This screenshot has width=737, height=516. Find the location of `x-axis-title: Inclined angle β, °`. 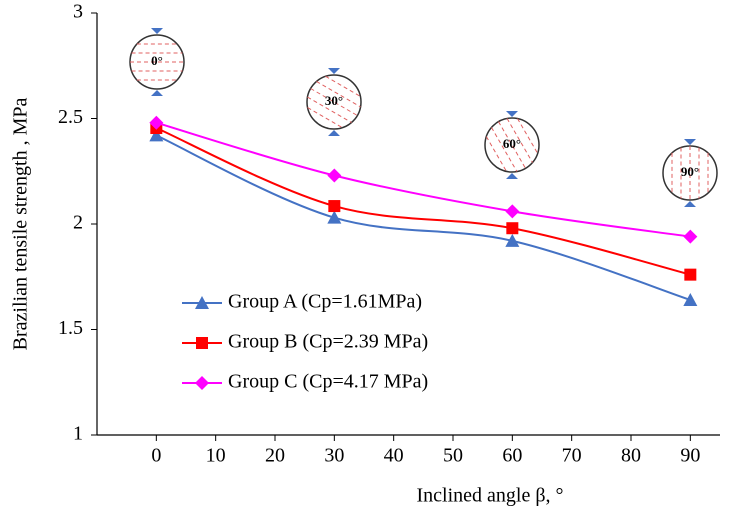

x-axis-title: Inclined angle β, ° is located at coordinates (489, 496).